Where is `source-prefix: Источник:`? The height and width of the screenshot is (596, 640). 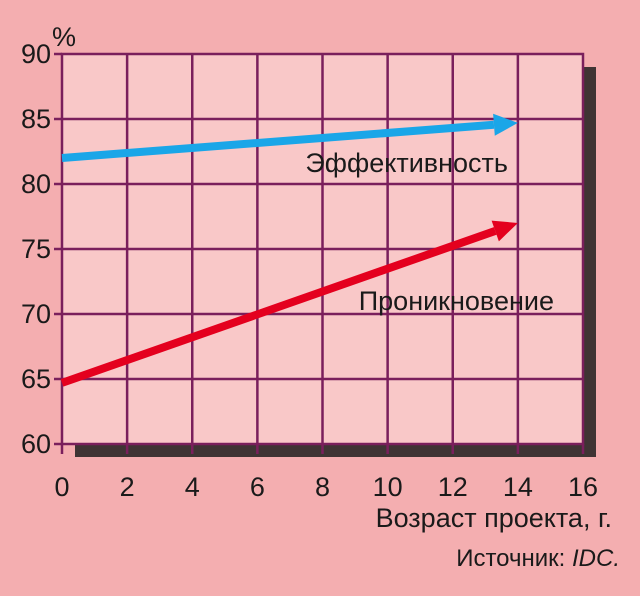 source-prefix: Источник: is located at coordinates (514, 558).